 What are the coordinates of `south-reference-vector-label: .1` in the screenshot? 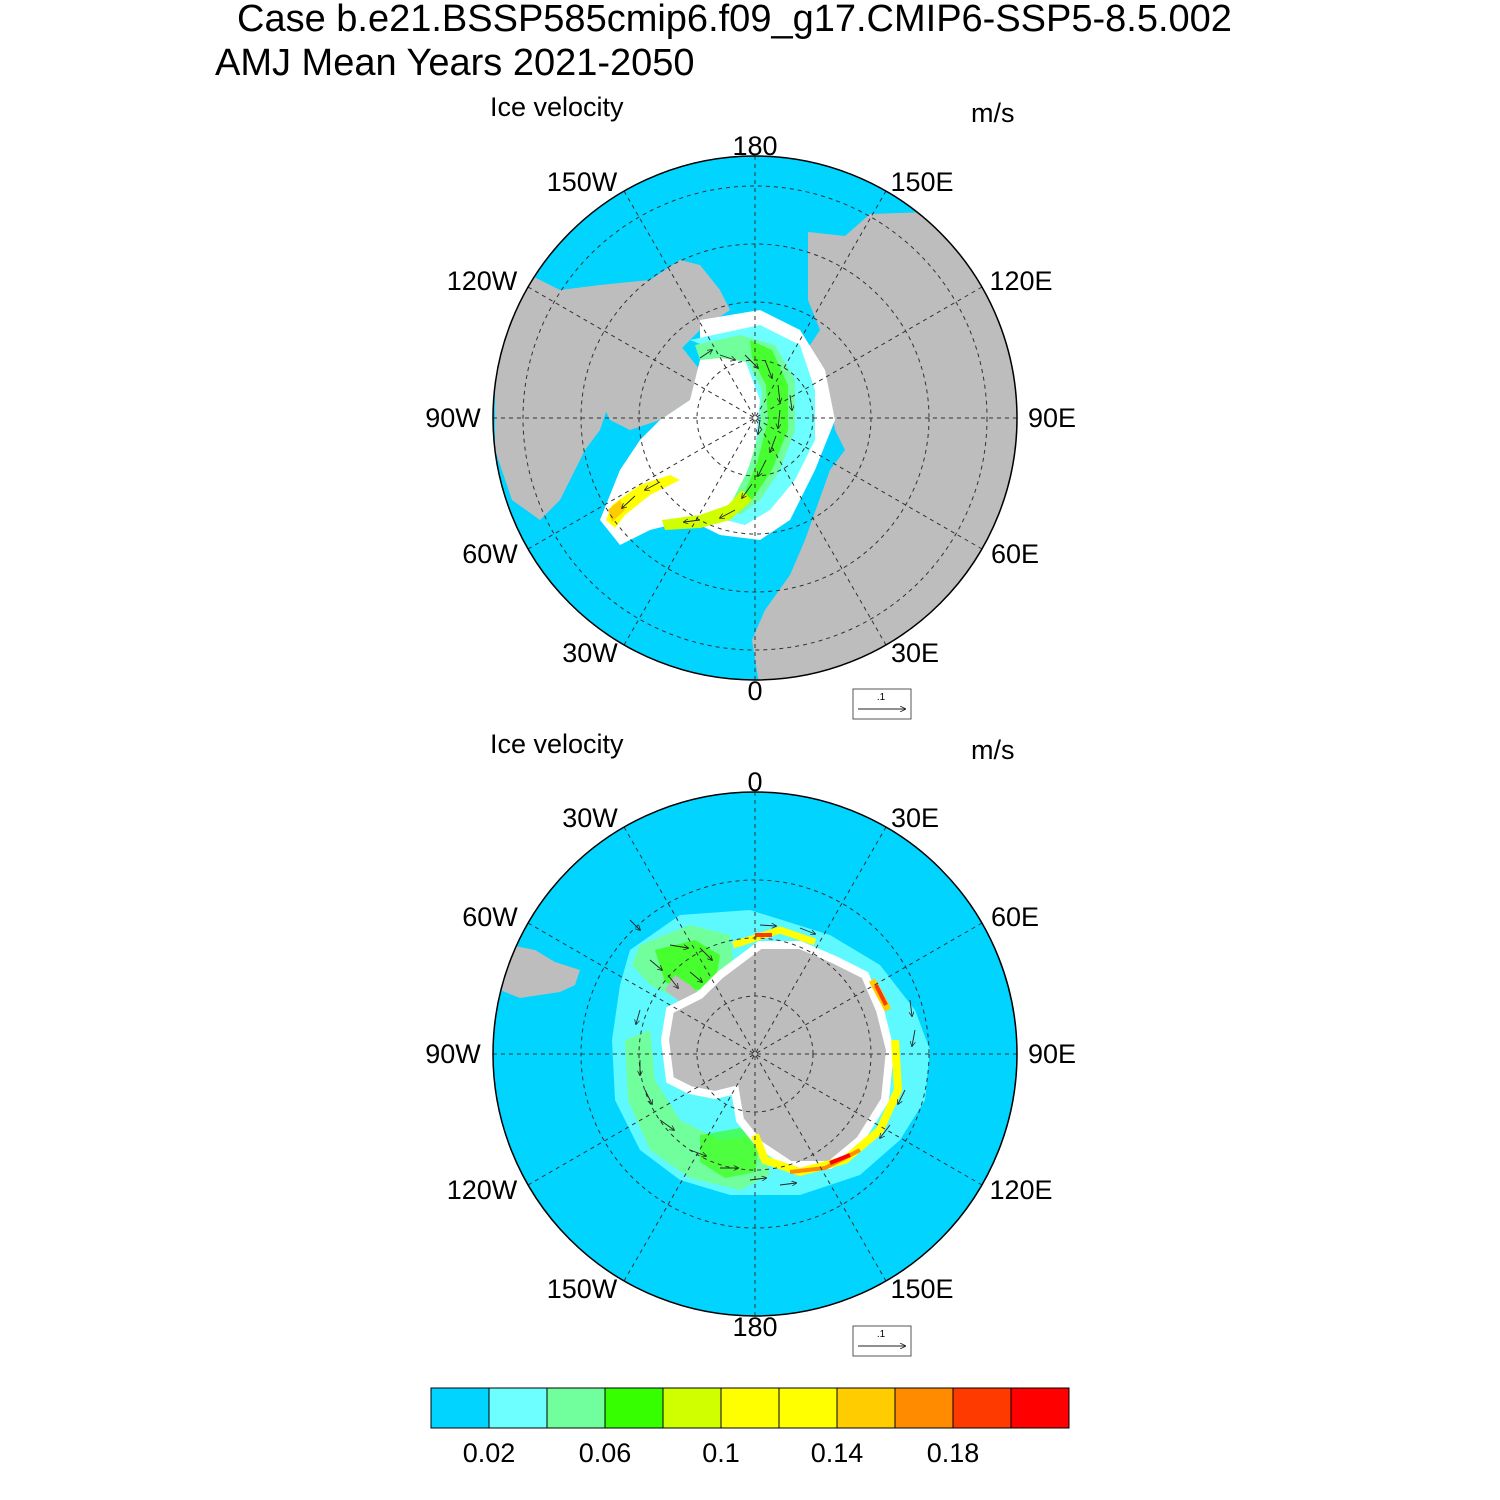 It's located at (881, 1334).